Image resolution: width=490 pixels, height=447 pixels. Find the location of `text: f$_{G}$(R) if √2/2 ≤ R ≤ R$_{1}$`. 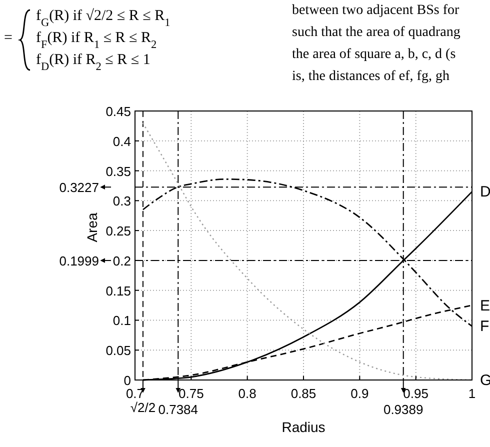

text: f$_{G}$(R) if √2/2 ≤ R ≤ R$_{1}$ is located at coordinates (103, 18).